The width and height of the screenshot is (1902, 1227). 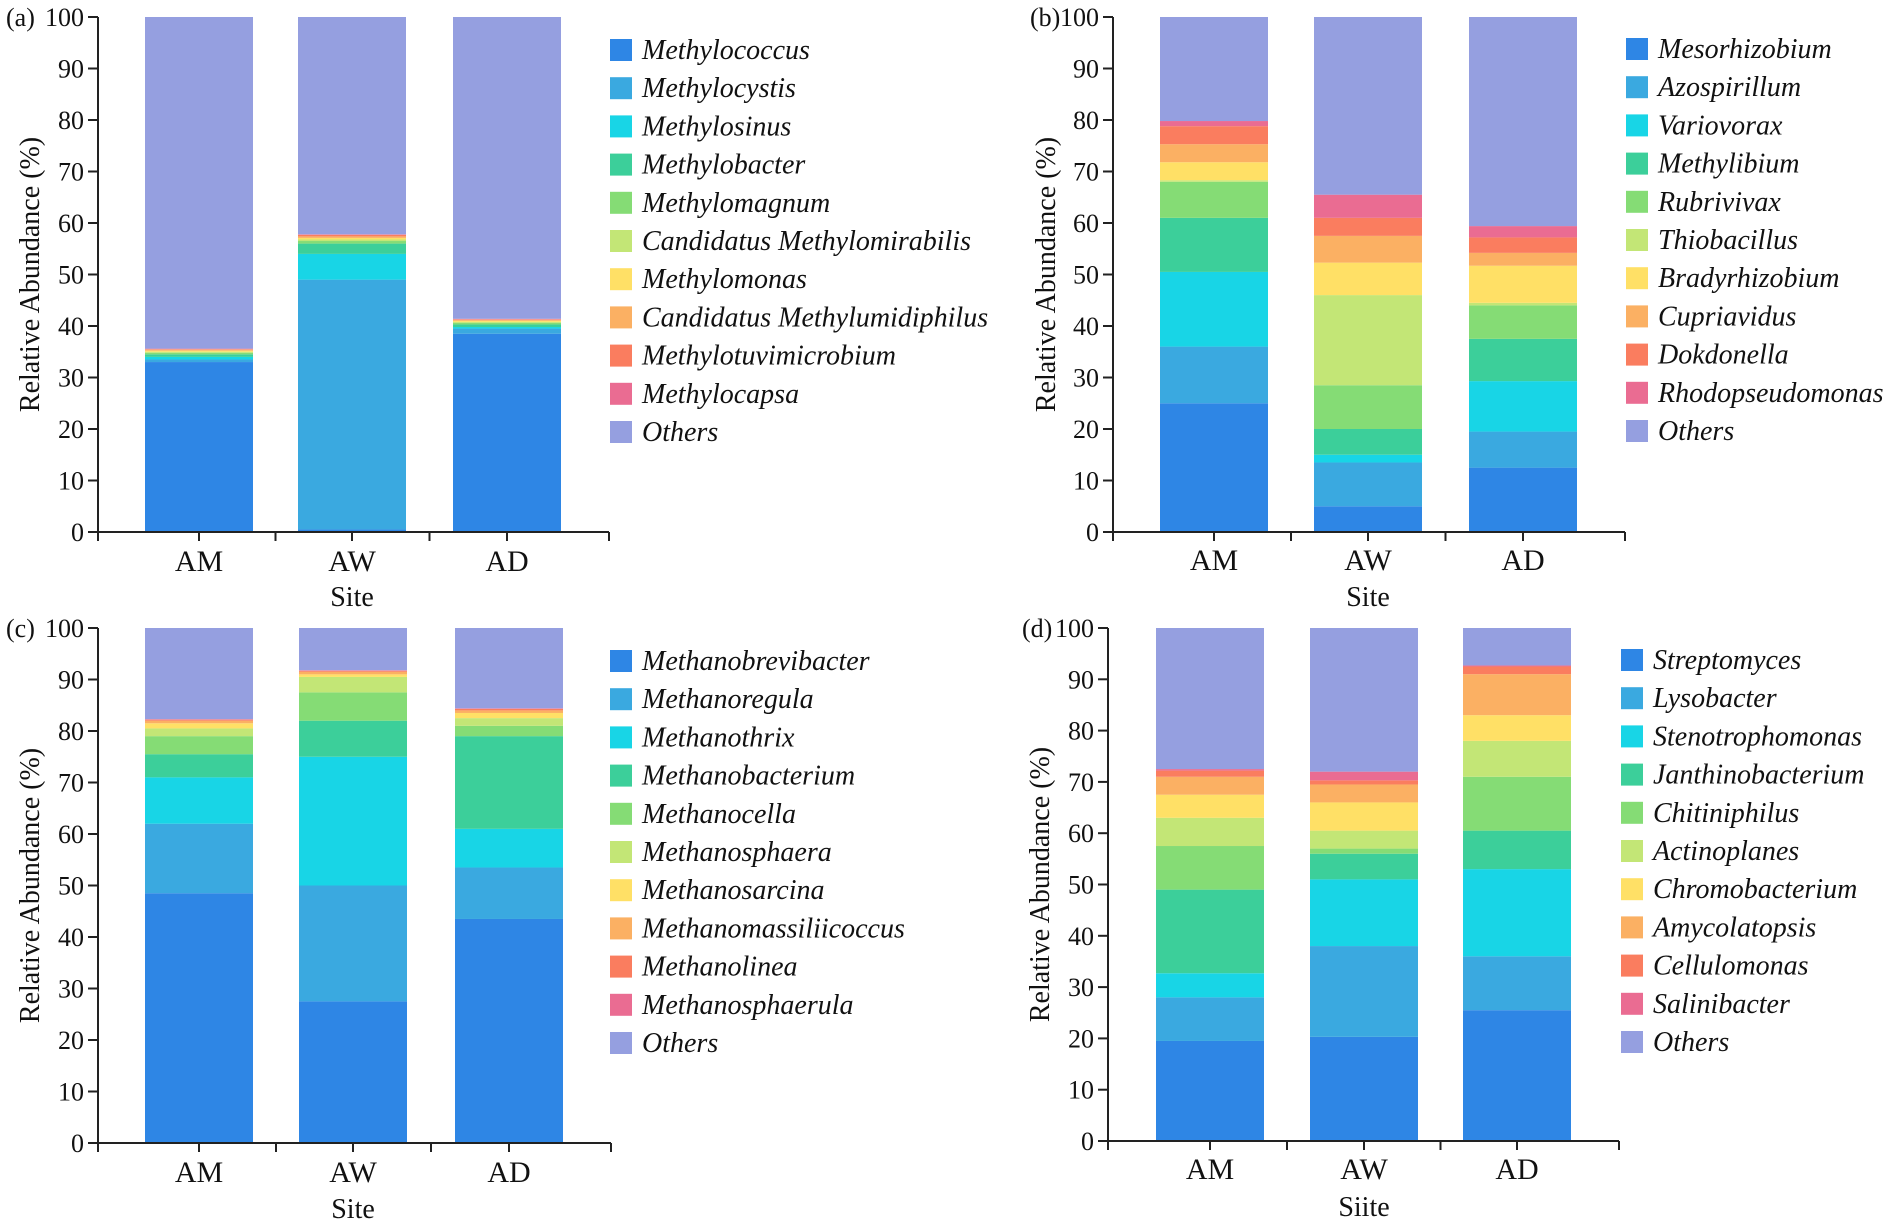 I want to click on bar-segment-ad-actinoplanes, so click(x=1517, y=758).